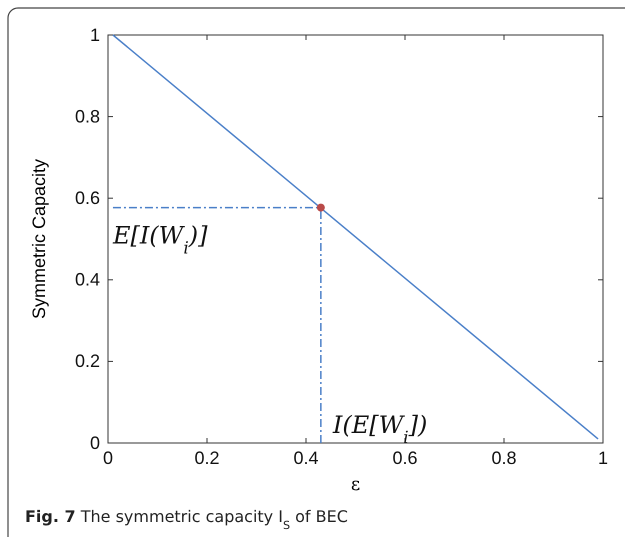 The height and width of the screenshot is (537, 625). I want to click on x-tick-label: 0, so click(108, 458).